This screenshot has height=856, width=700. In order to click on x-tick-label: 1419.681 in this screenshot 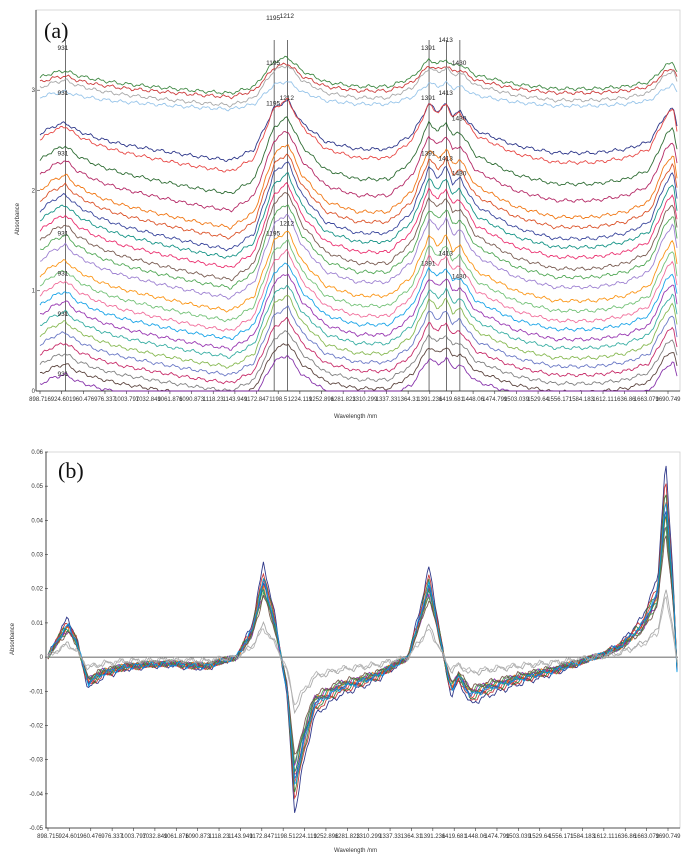, I will do `click(455, 837)`.